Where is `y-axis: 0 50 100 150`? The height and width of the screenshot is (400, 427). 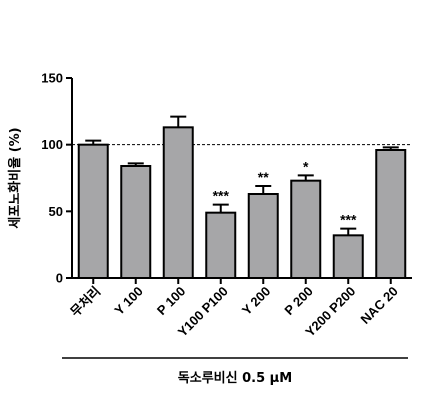 y-axis: 0 50 100 150 is located at coordinates (57, 178).